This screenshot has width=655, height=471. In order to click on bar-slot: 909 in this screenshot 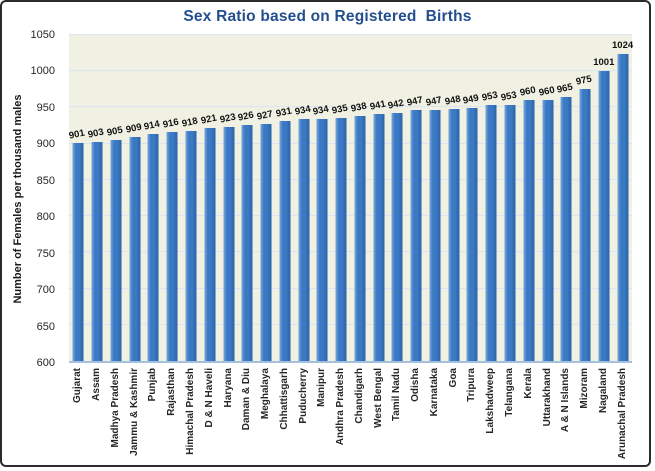, I will do `click(134, 198)`.